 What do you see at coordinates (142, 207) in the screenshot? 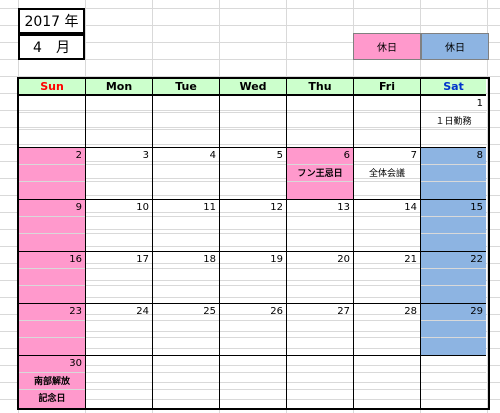
I see `day-number: 10` at bounding box center [142, 207].